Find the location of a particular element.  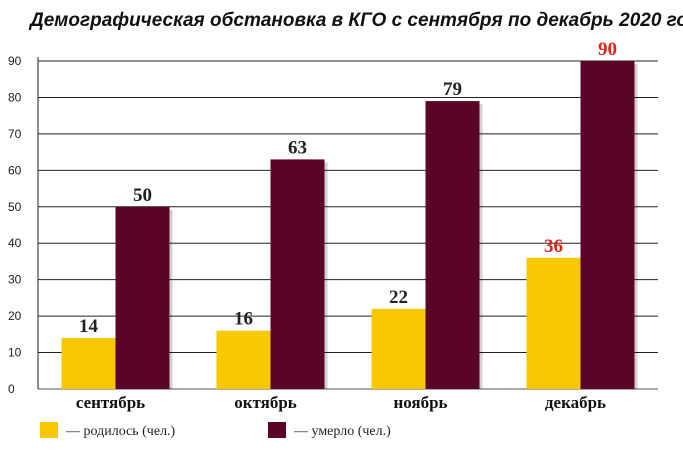

x-tick-label: ноябрь is located at coordinates (420, 402).